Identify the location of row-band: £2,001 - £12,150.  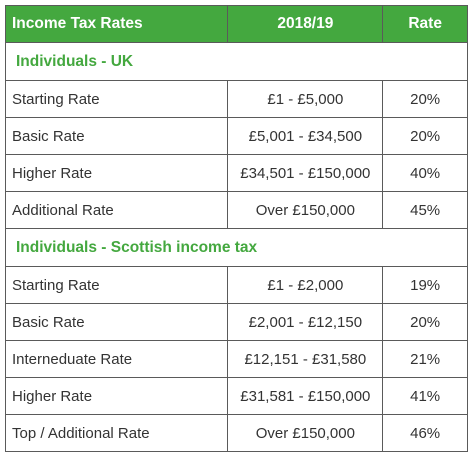
(305, 322).